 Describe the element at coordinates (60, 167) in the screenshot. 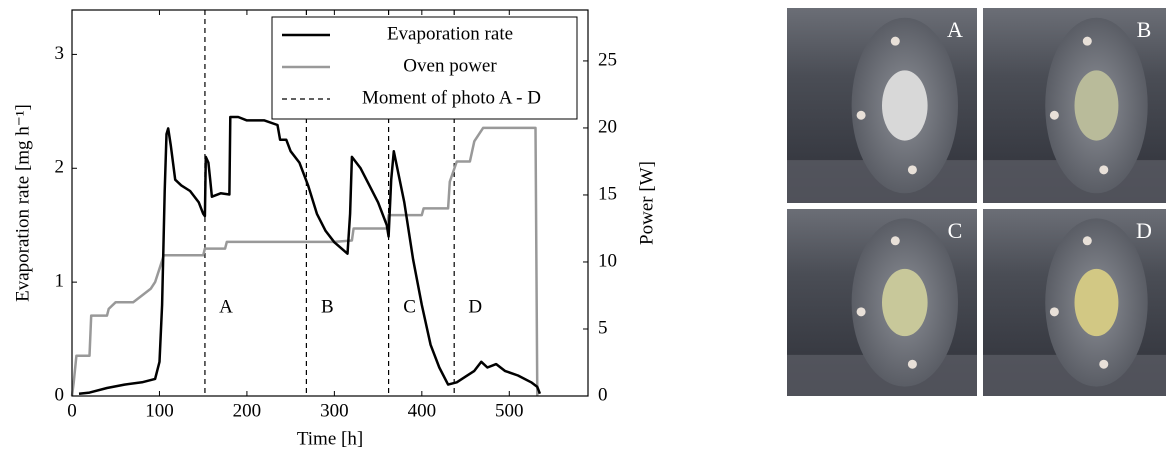

I see `y-tick-label: 2` at that location.